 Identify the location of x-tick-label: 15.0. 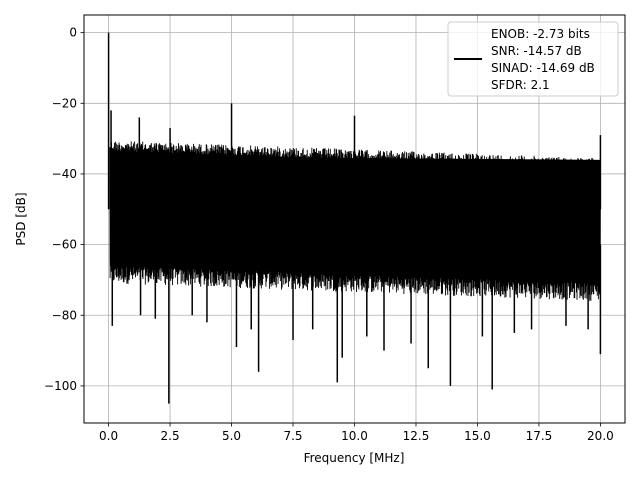
(477, 436).